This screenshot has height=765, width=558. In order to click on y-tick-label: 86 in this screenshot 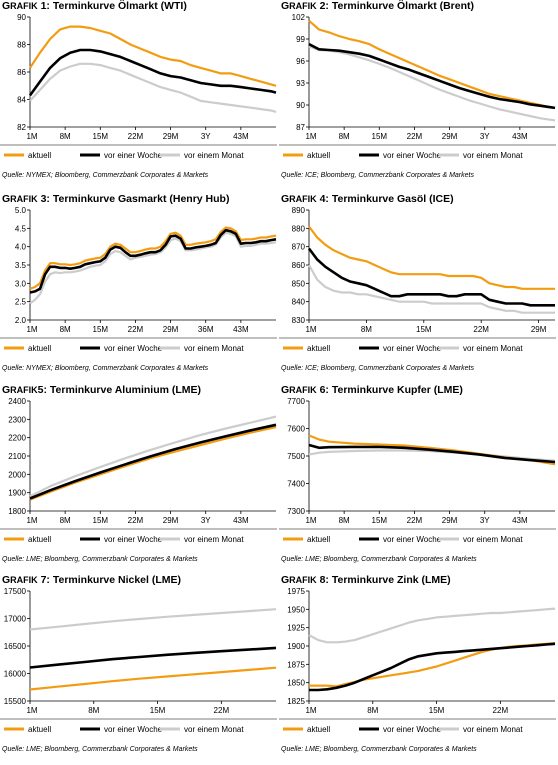, I will do `click(21, 72)`.